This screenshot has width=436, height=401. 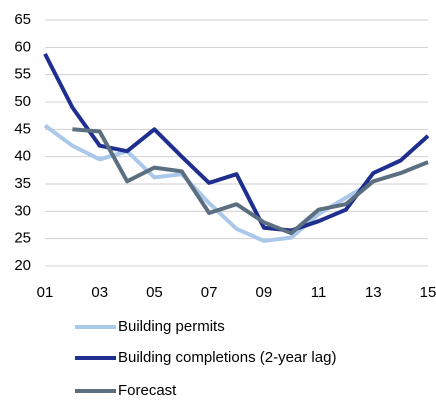 What do you see at coordinates (22, 265) in the screenshot?
I see `y-tick-label: 20` at bounding box center [22, 265].